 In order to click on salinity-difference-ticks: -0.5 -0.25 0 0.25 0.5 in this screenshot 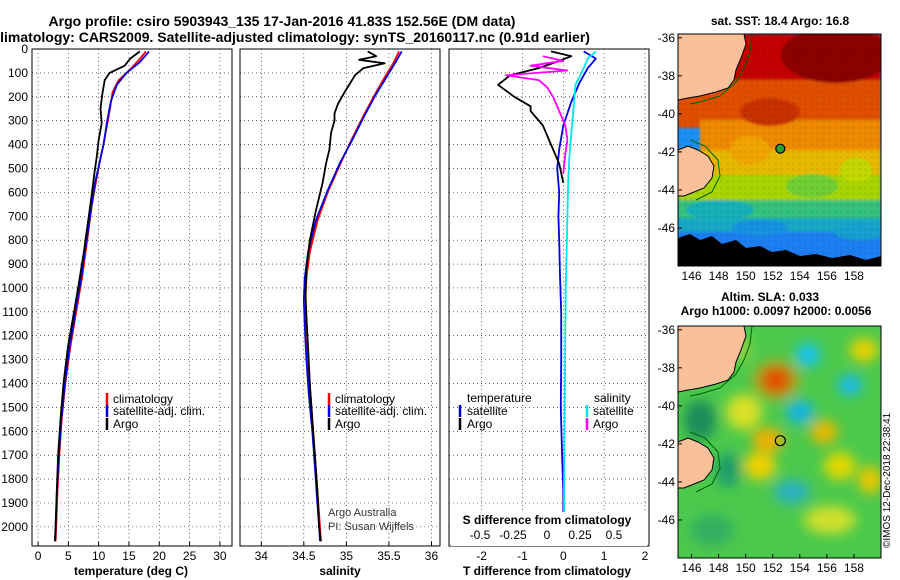, I will do `click(546, 535)`.